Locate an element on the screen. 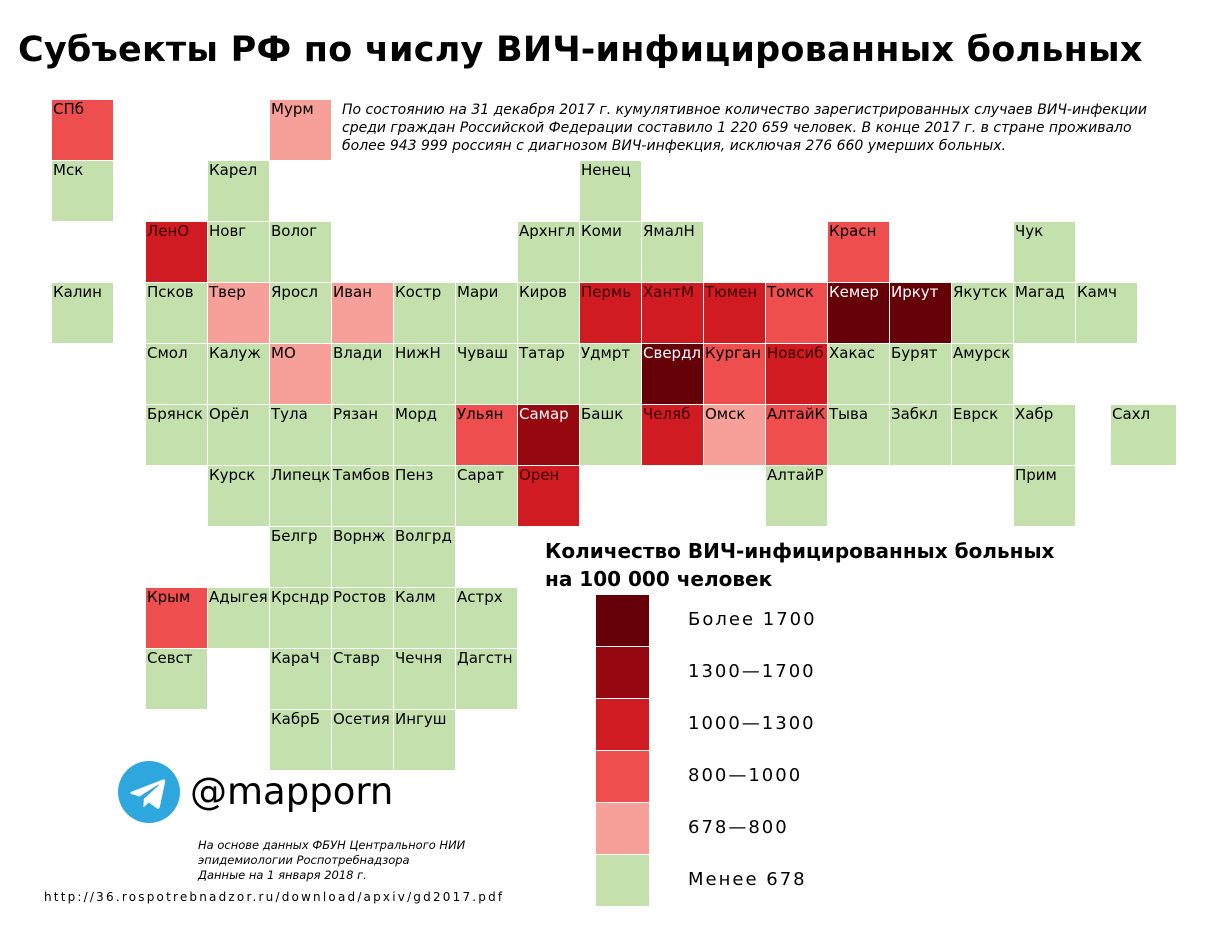  source-line-3: Данные на 1 января 2018 г. is located at coordinates (282, 875).